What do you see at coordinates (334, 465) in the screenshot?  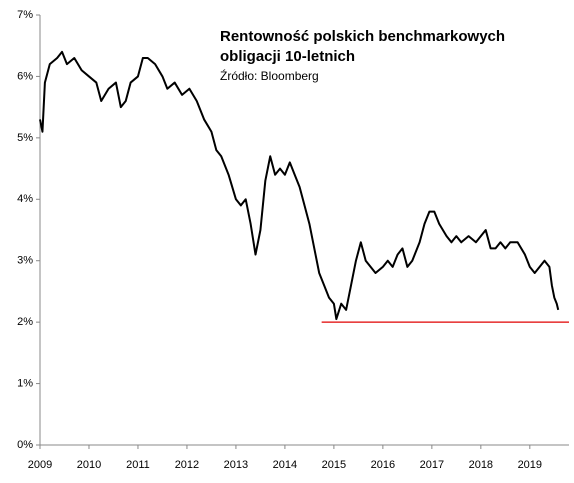 I see `x-tick-label: 2015` at bounding box center [334, 465].